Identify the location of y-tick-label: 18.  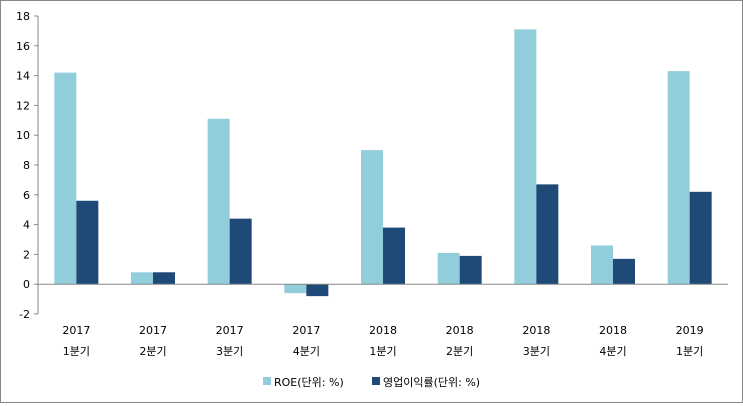
(23, 16).